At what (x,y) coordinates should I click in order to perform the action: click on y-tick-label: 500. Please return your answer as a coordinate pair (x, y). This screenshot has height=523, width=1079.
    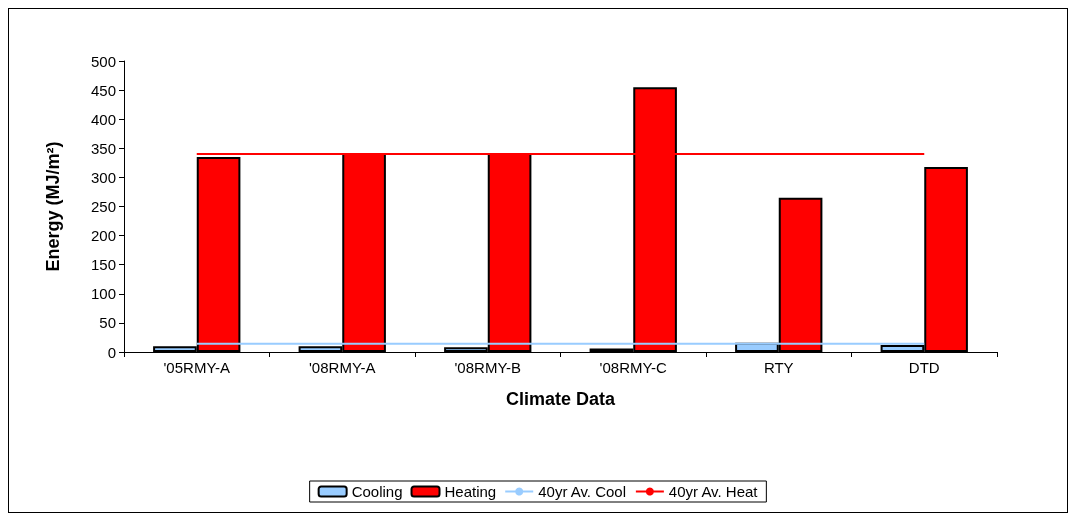
    Looking at the image, I should click on (103, 61).